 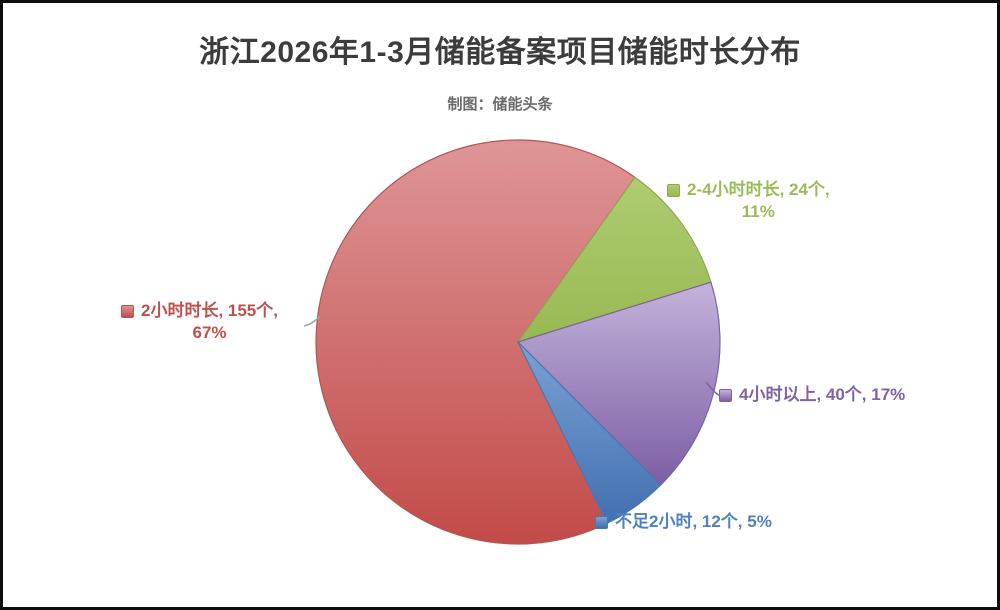 I want to click on legend-key-4h-plus-icon, so click(x=725, y=395).